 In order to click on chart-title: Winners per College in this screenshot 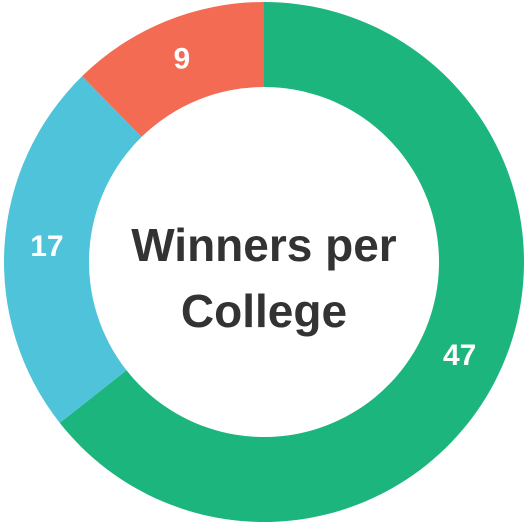, I will do `click(264, 278)`.